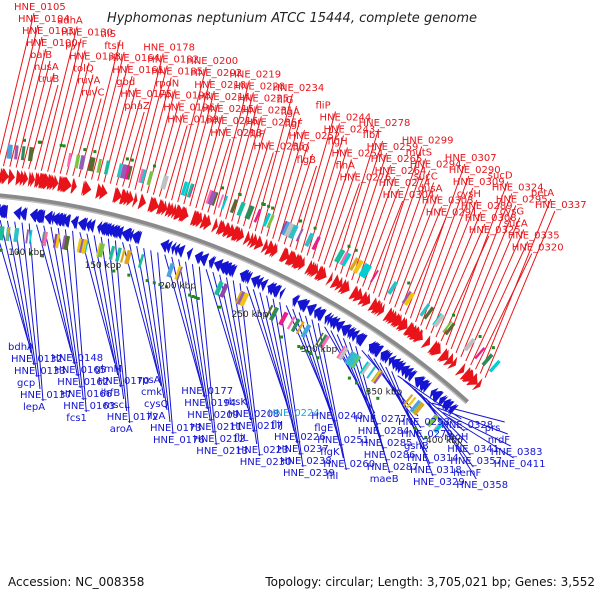 The height and width of the screenshot is (600, 600). I want to click on gene-label: tilS, so click(108, 34).